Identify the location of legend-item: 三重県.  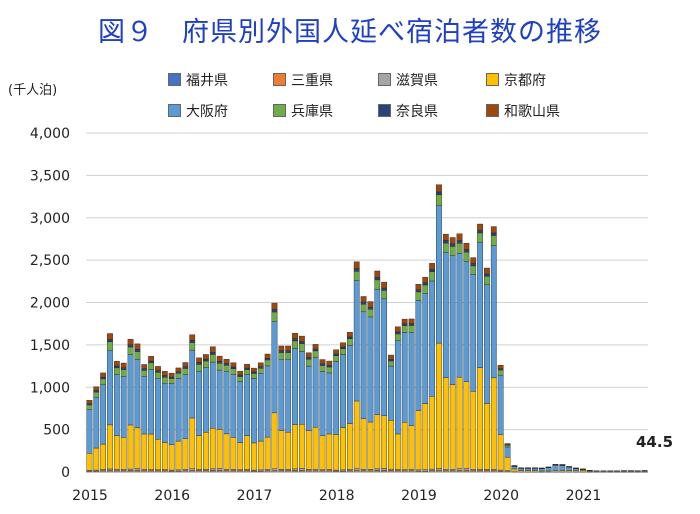
(303, 80).